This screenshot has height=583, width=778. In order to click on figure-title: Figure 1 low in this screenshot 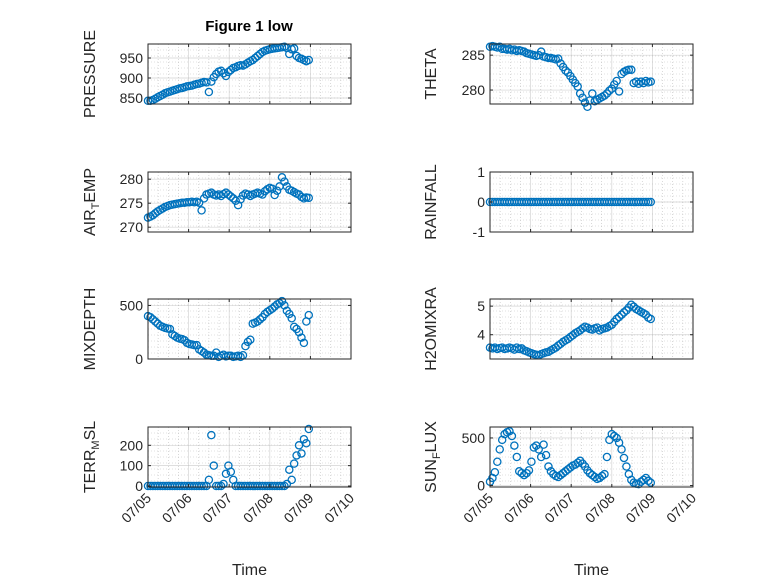, I will do `click(249, 26)`.